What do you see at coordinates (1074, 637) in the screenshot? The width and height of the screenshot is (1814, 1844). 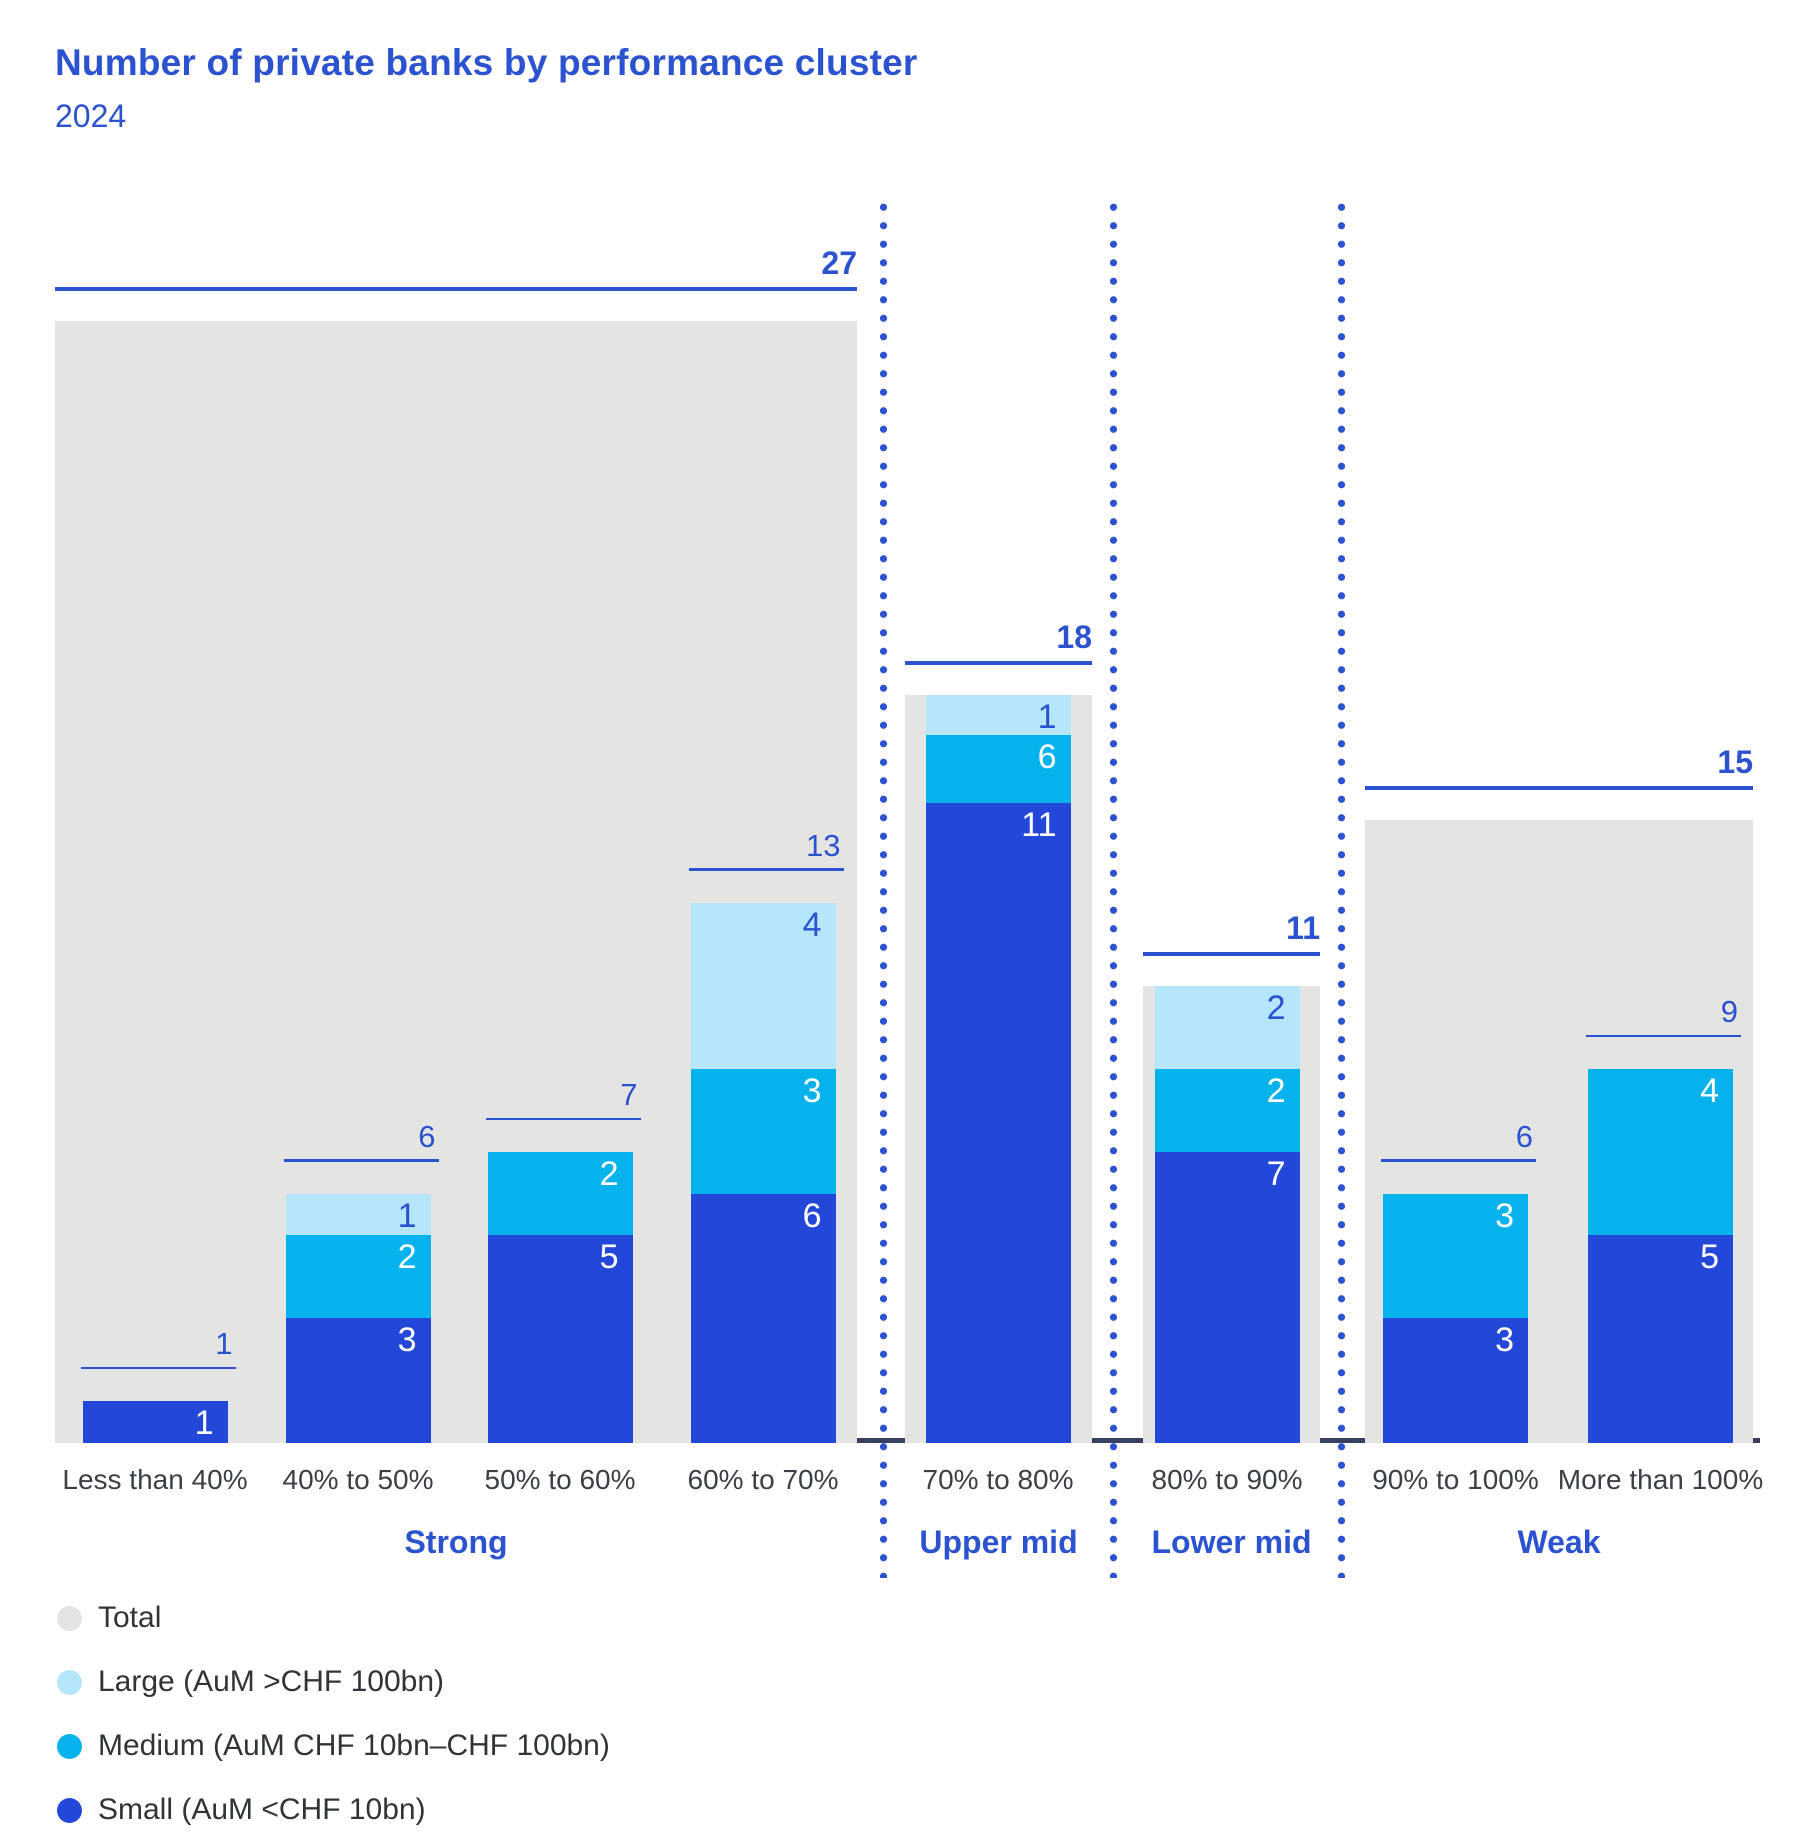 I see `cluster-total-value: 18` at bounding box center [1074, 637].